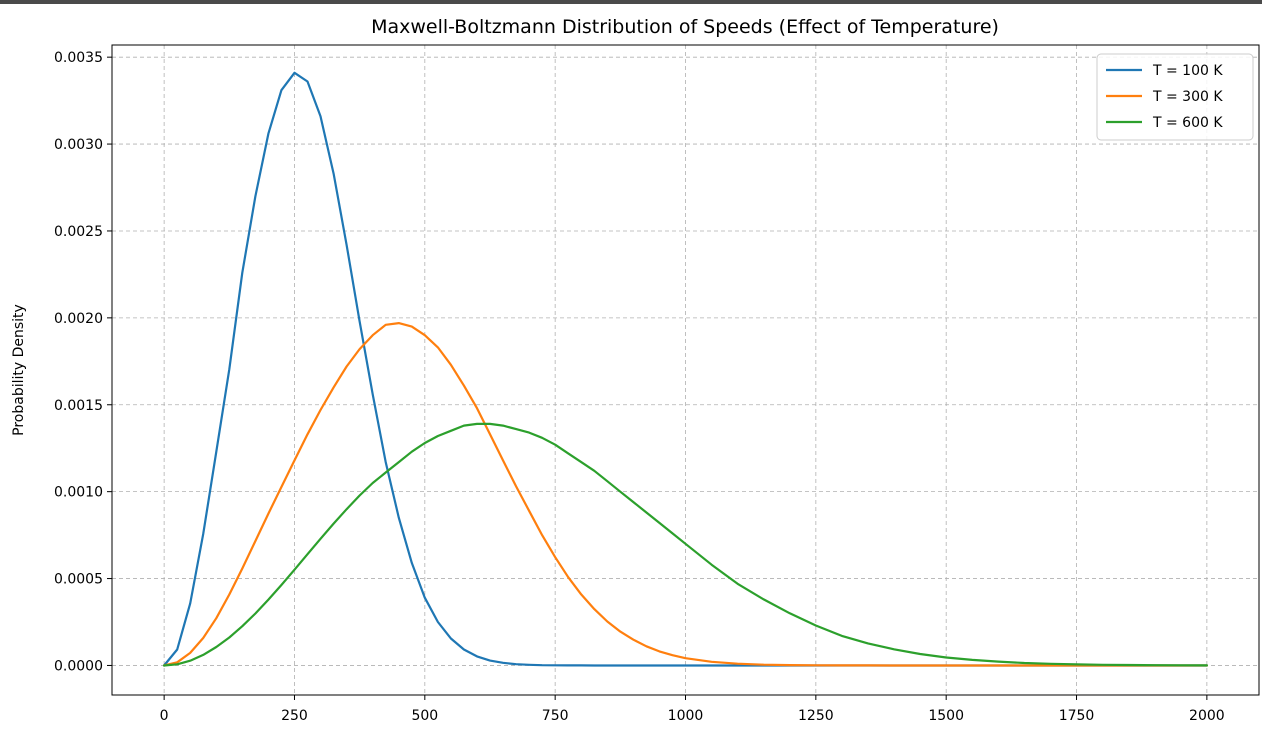  What do you see at coordinates (555, 716) in the screenshot?
I see `x-tick-label: 750` at bounding box center [555, 716].